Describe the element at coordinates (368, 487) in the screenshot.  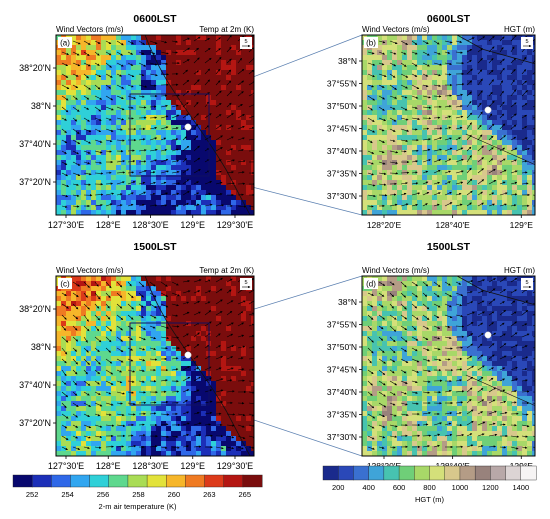
I see `colorbar-tick-label: 400` at that location.